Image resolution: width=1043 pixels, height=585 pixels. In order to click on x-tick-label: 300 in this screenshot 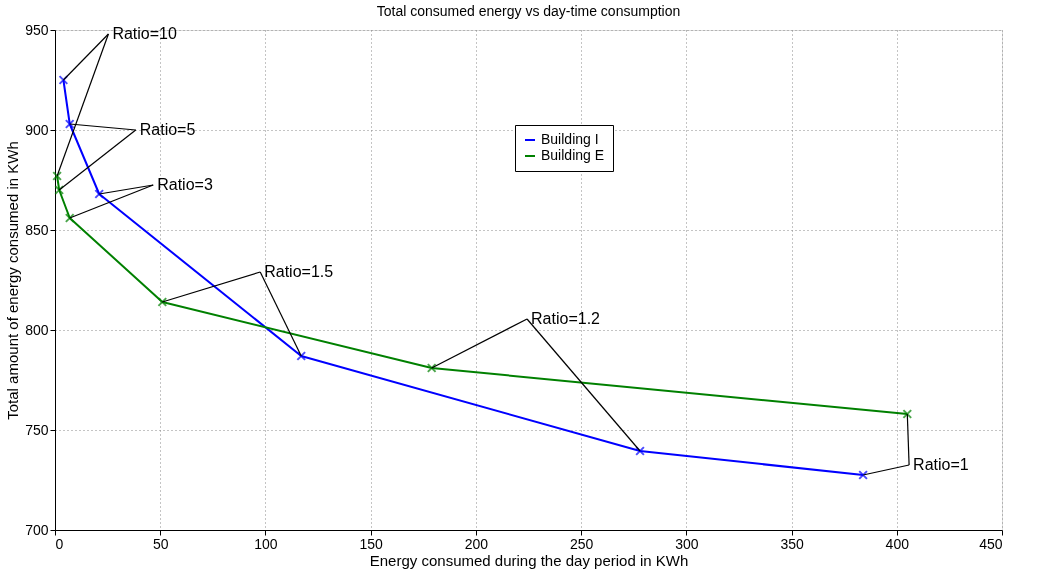, I will do `click(687, 543)`.